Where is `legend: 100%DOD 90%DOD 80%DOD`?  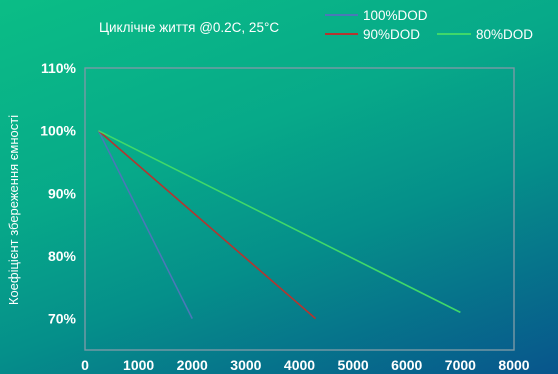 legend: 100%DOD 90%DOD 80%DOD is located at coordinates (429, 25).